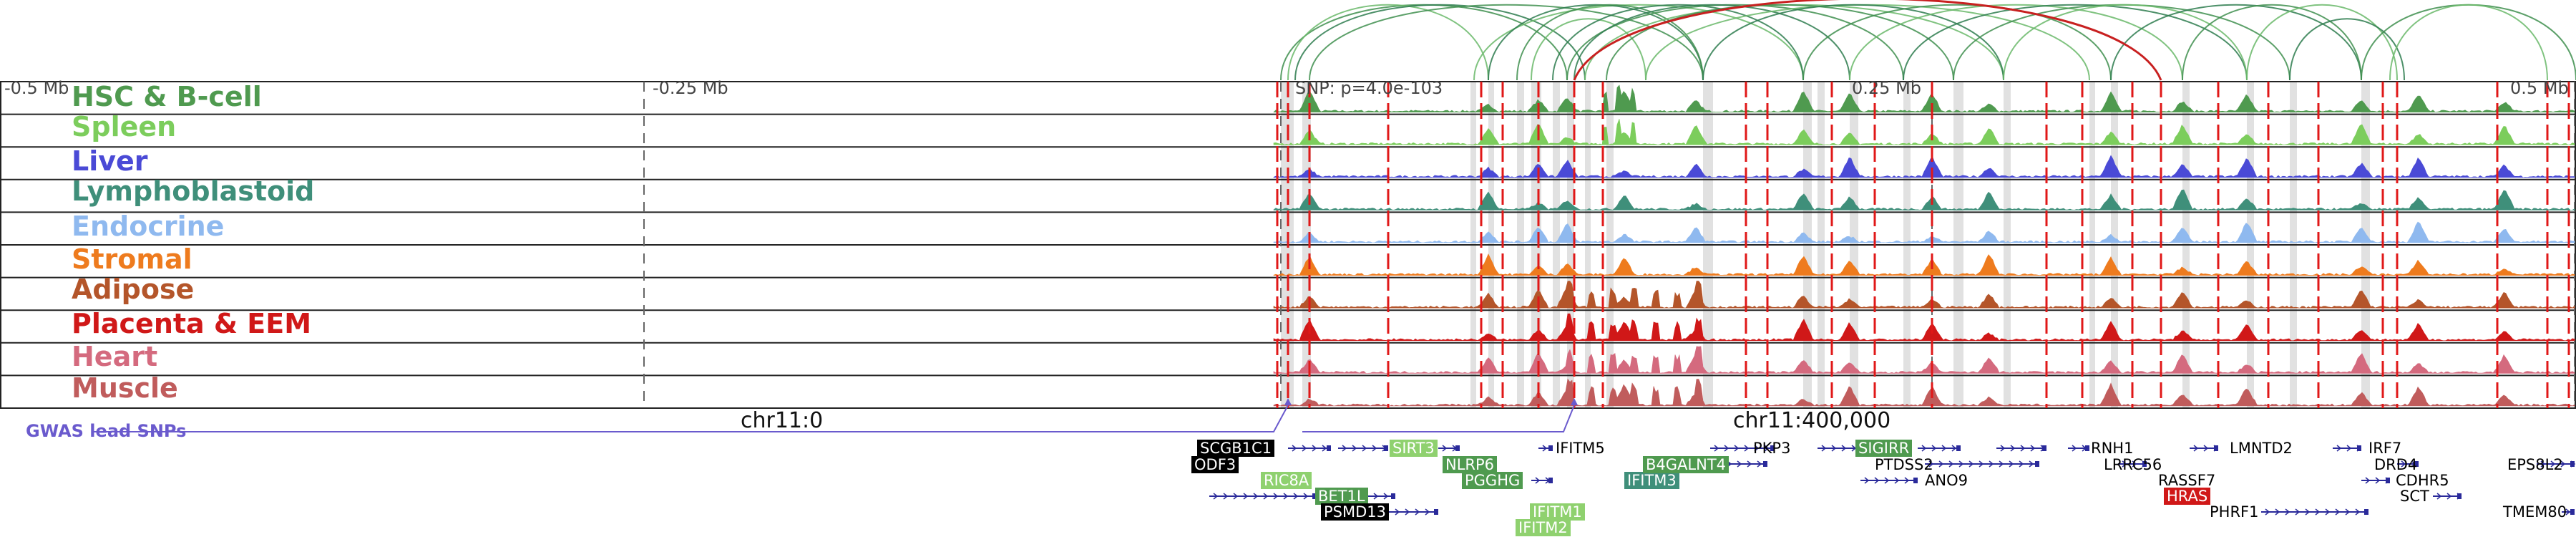 Image resolution: width=2576 pixels, height=537 pixels. I want to click on gene-ptdss2: PTDSS2, so click(1904, 464).